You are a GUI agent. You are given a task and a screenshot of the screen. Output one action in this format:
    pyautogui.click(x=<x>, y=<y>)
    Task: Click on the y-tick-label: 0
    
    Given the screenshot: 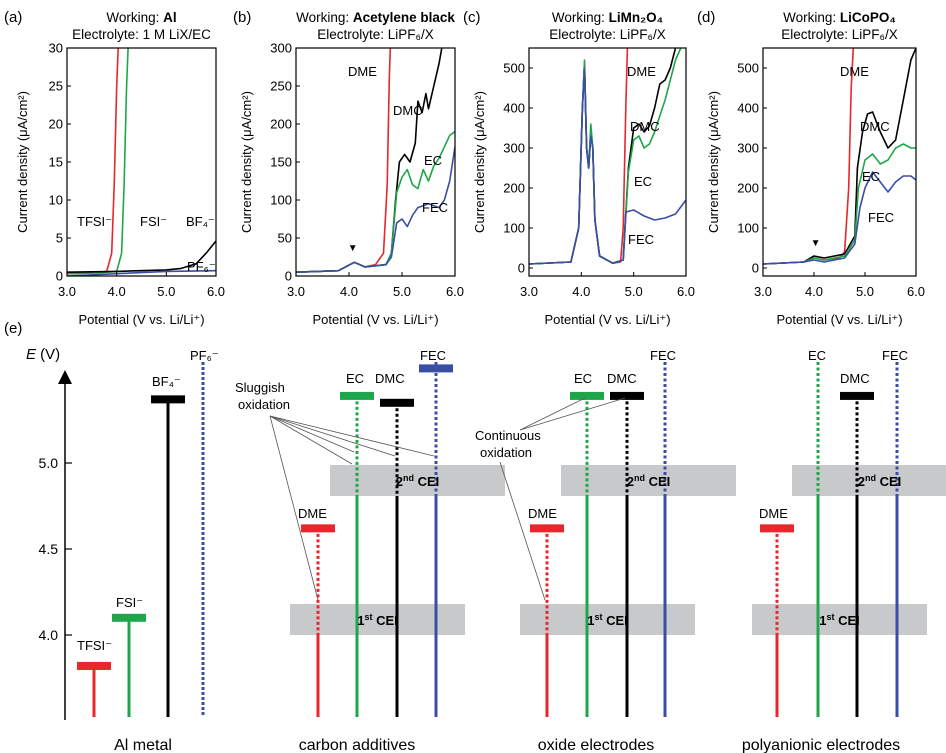 What is the action you would take?
    pyautogui.click(x=521, y=268)
    